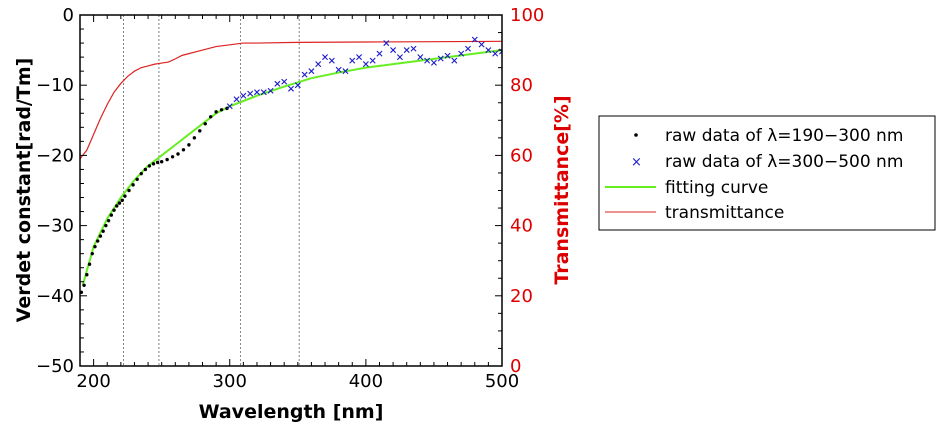 The image size is (936, 426). What do you see at coordinates (24, 190) in the screenshot?
I see `y-axis-left-title: Verdet constant[rad/Tm]` at bounding box center [24, 190].